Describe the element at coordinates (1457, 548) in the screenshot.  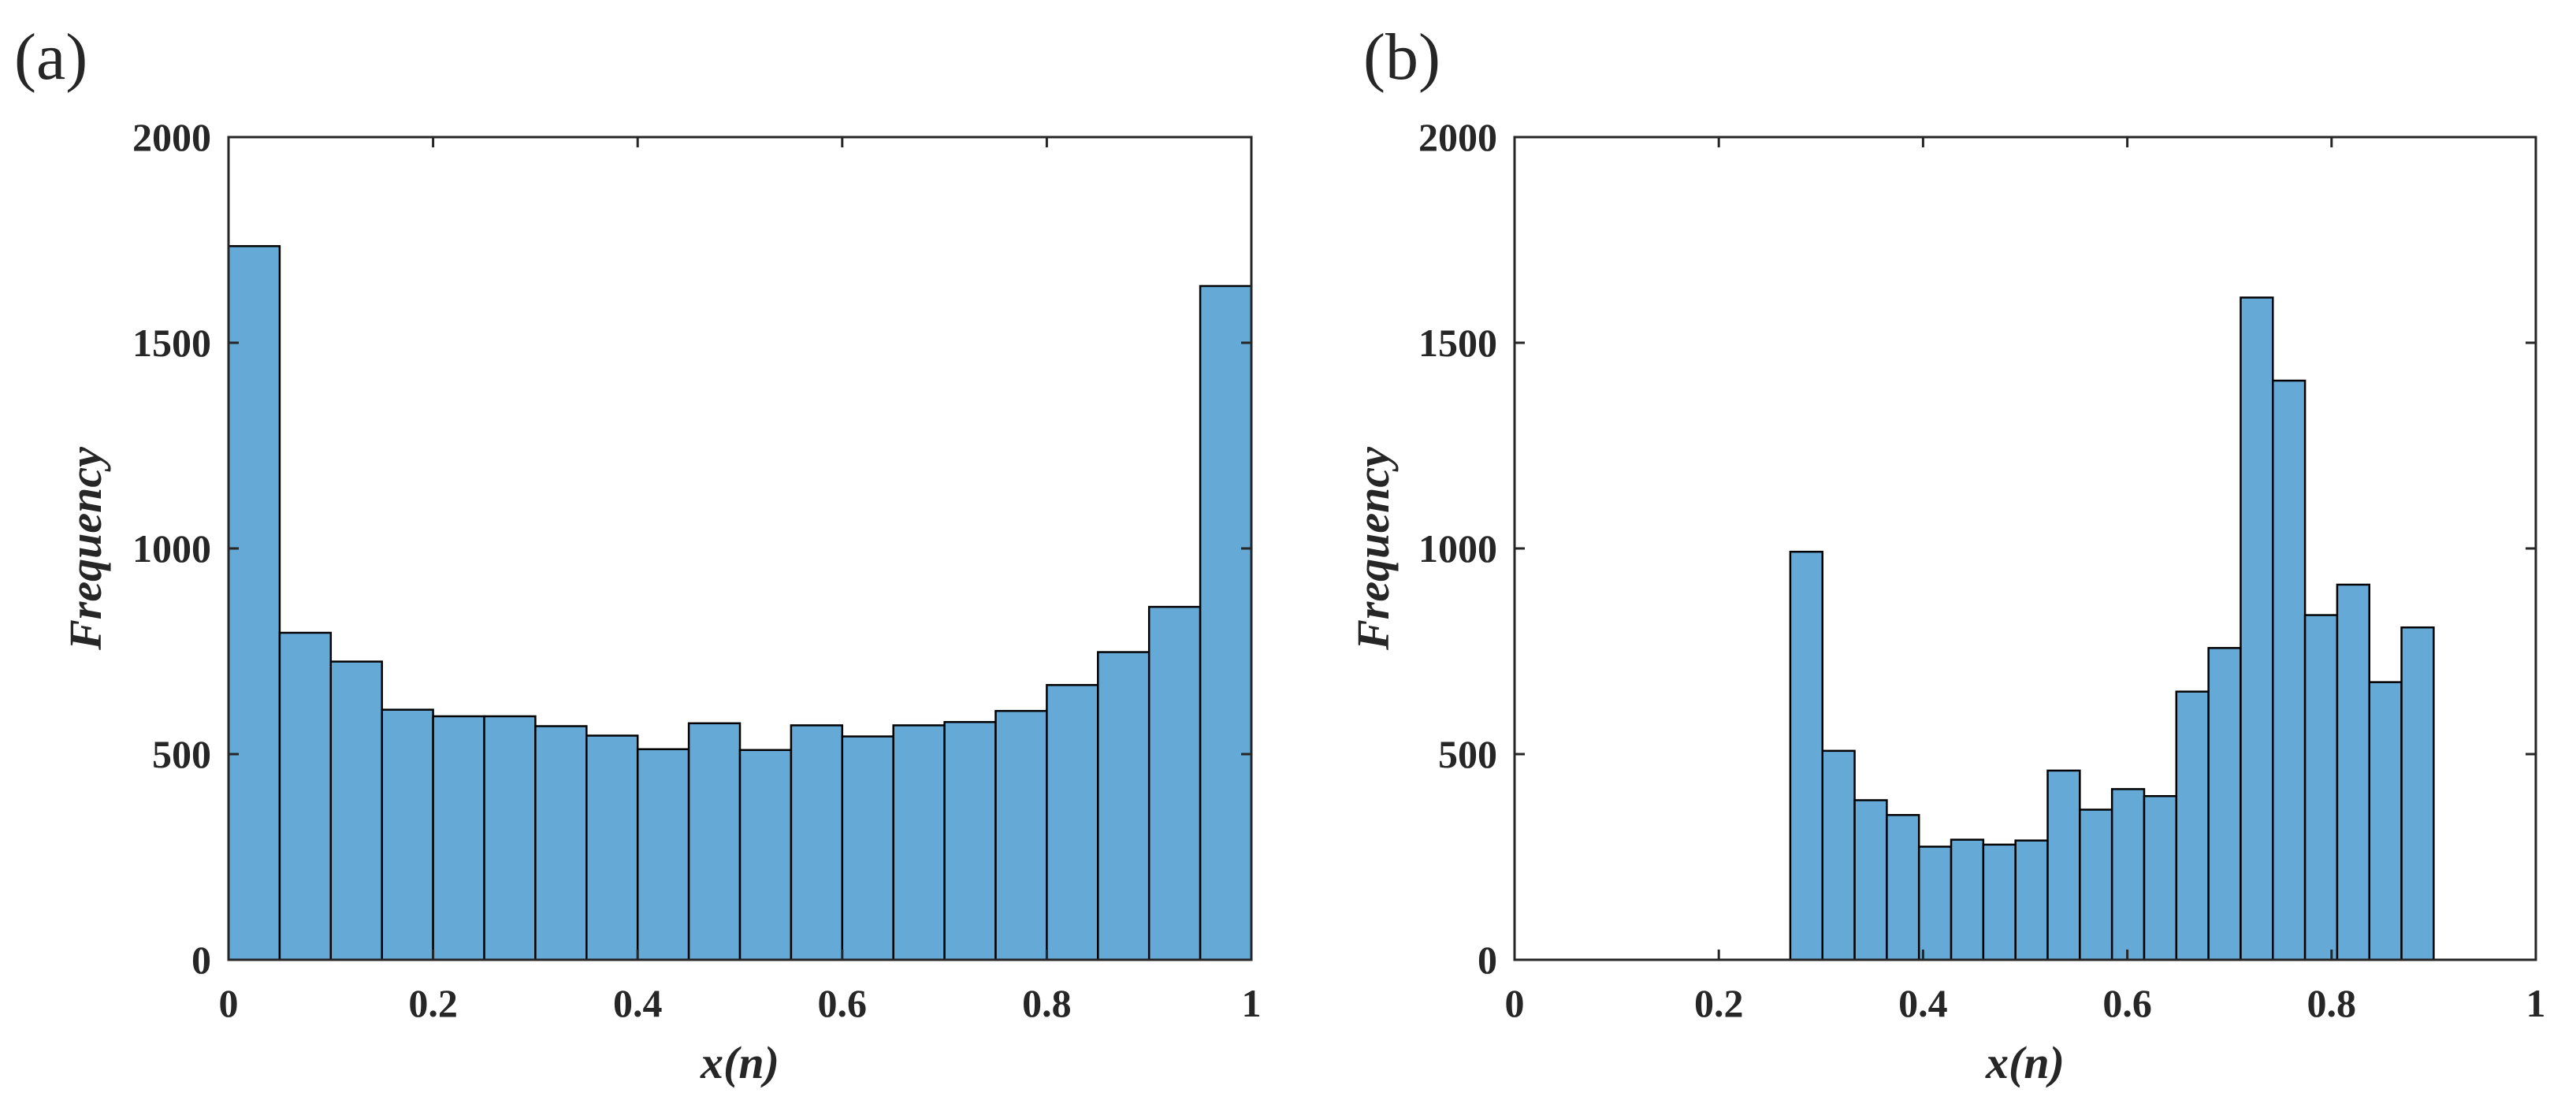
I see `y-tick-label-b-2: 1000` at that location.